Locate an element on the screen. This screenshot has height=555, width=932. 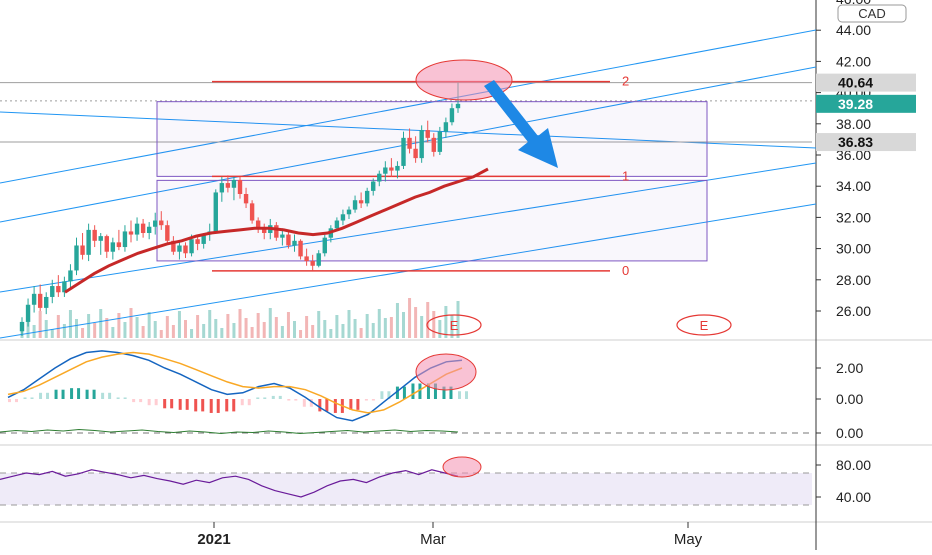
price-tick-label: 38.00 is located at coordinates (853, 124).